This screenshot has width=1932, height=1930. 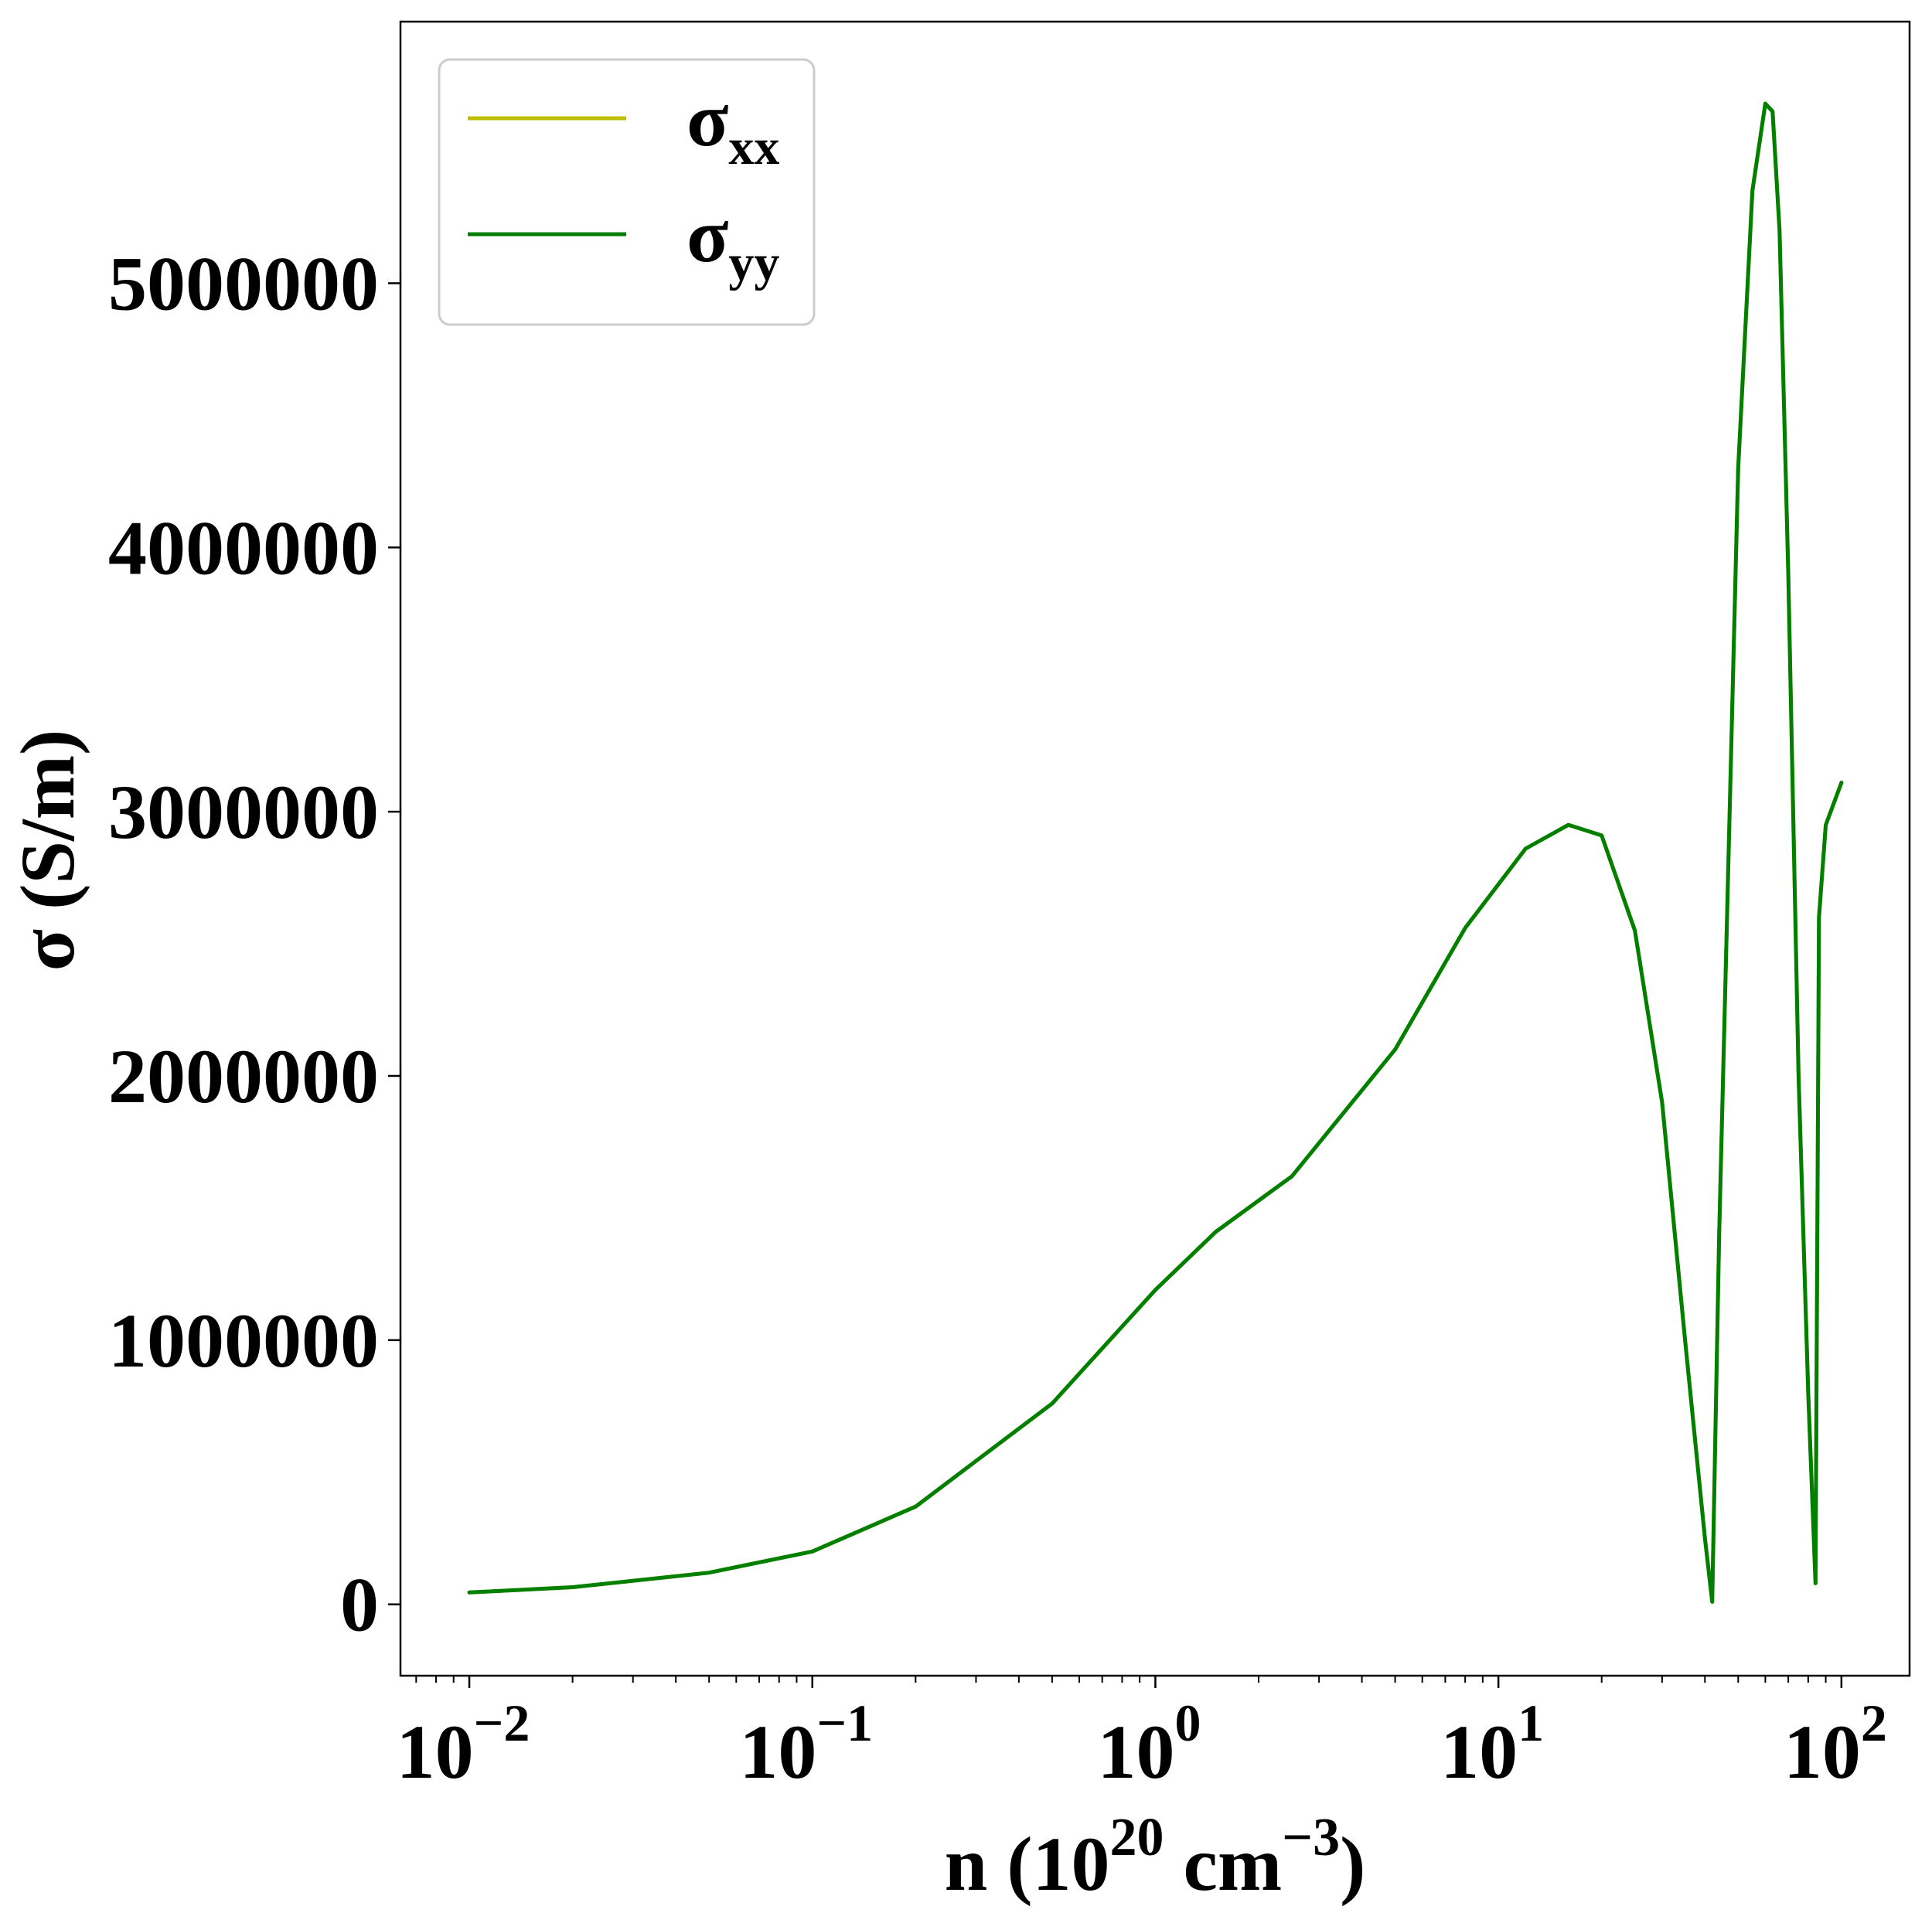 I want to click on x-tick-label: 10², so click(x=1835, y=1744).